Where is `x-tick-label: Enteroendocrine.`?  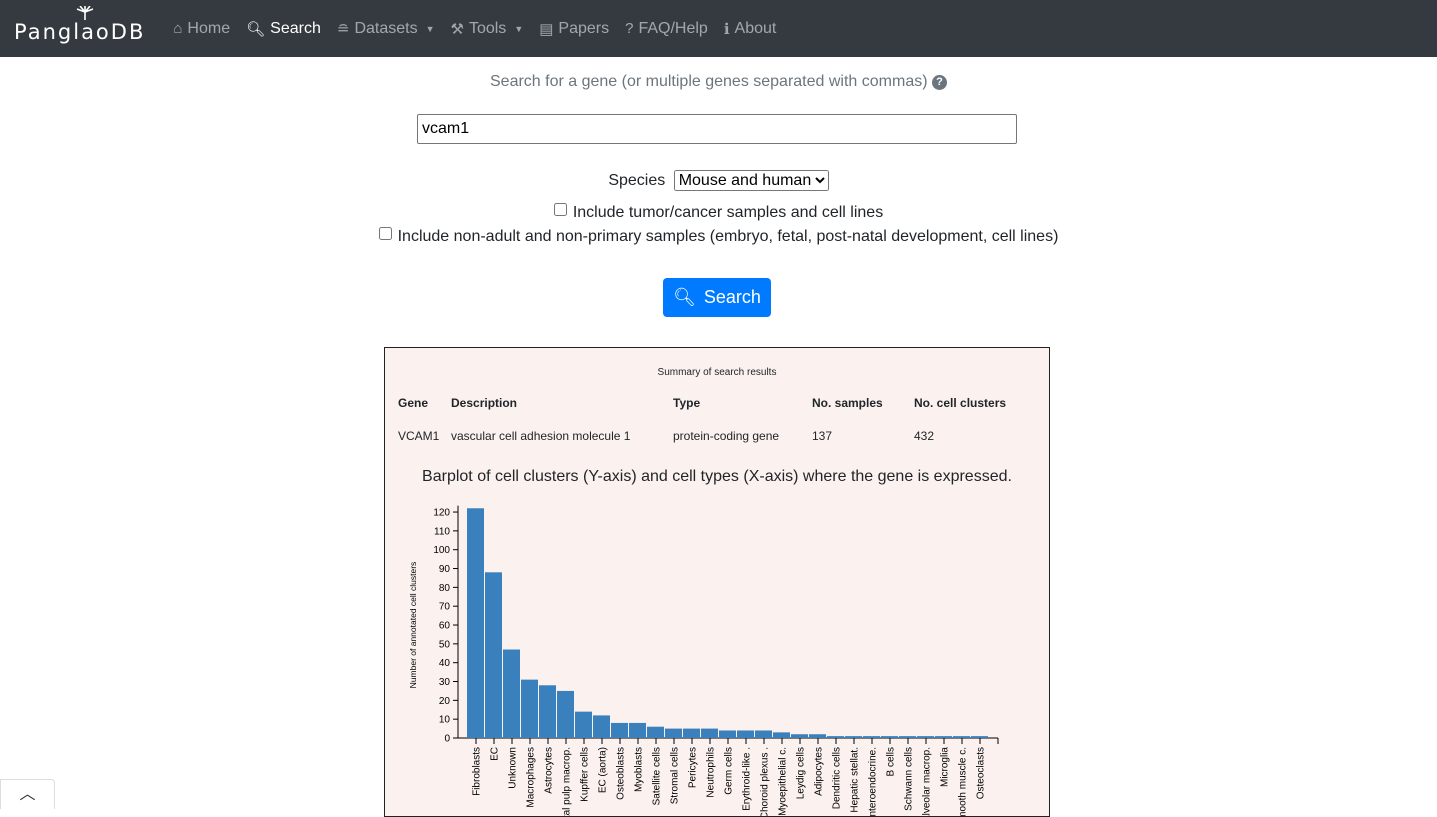 x-tick-label: Enteroendocrine. is located at coordinates (873, 782).